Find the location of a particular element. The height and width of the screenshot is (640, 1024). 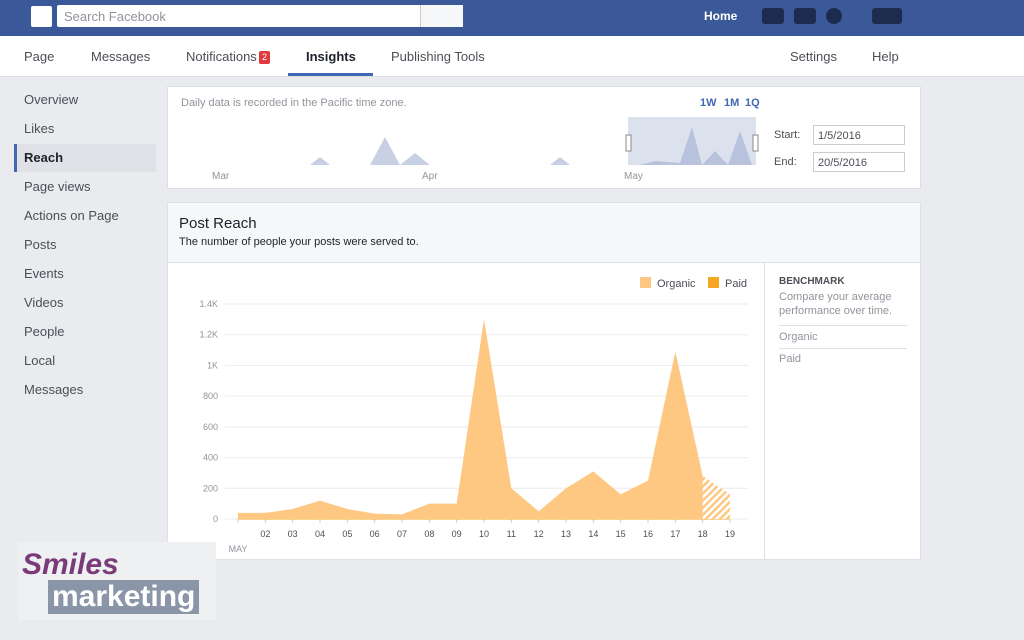

sidebar-item: Events is located at coordinates (44, 273).